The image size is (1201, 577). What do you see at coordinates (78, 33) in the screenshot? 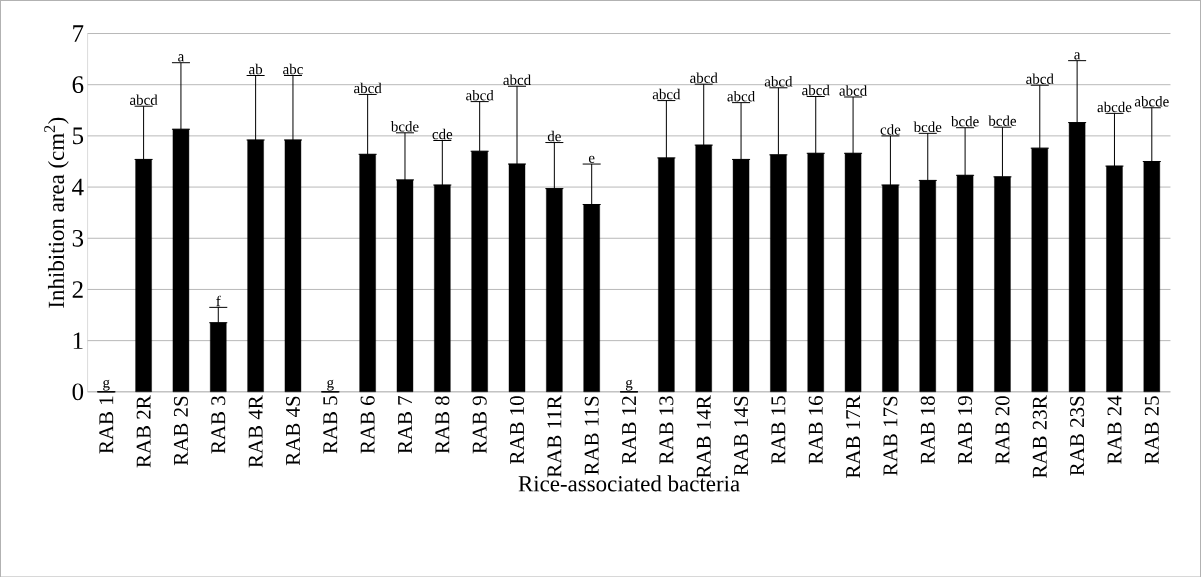
I see `y-tick-label: 7` at bounding box center [78, 33].